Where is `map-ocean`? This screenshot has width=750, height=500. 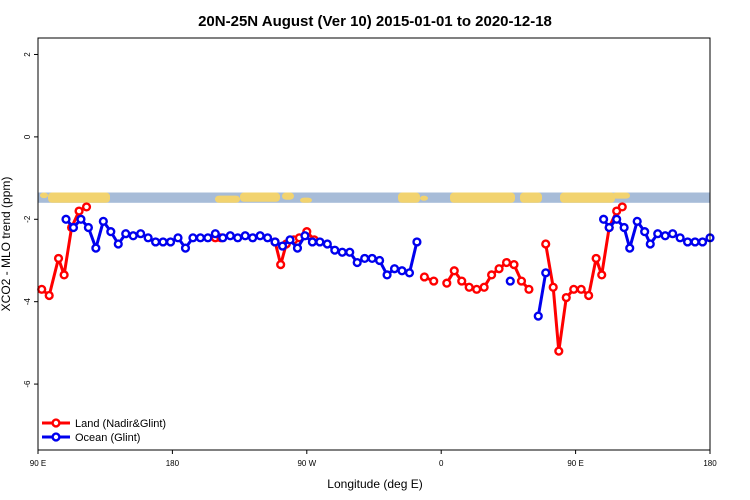 map-ocean is located at coordinates (374, 197).